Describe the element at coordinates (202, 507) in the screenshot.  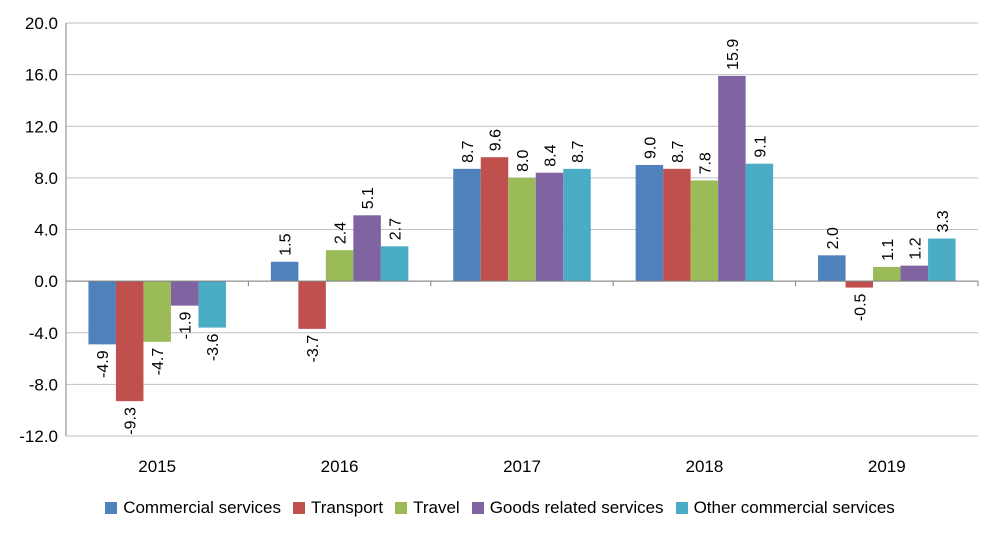
I see `legend-label: Commercial services` at that location.